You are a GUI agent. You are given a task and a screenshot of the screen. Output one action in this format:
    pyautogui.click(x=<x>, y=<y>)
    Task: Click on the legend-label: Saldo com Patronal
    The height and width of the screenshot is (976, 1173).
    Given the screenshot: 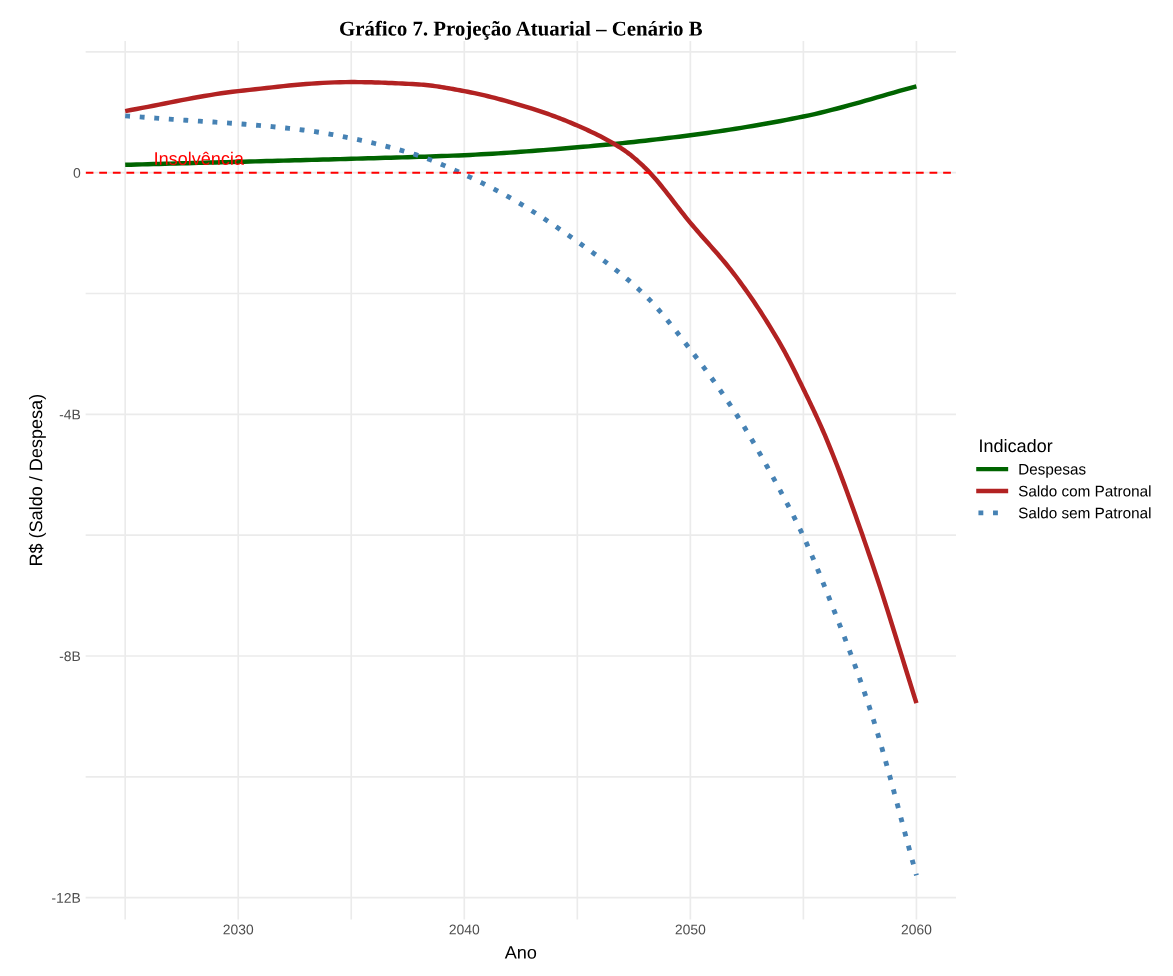 What is the action you would take?
    pyautogui.click(x=1084, y=491)
    